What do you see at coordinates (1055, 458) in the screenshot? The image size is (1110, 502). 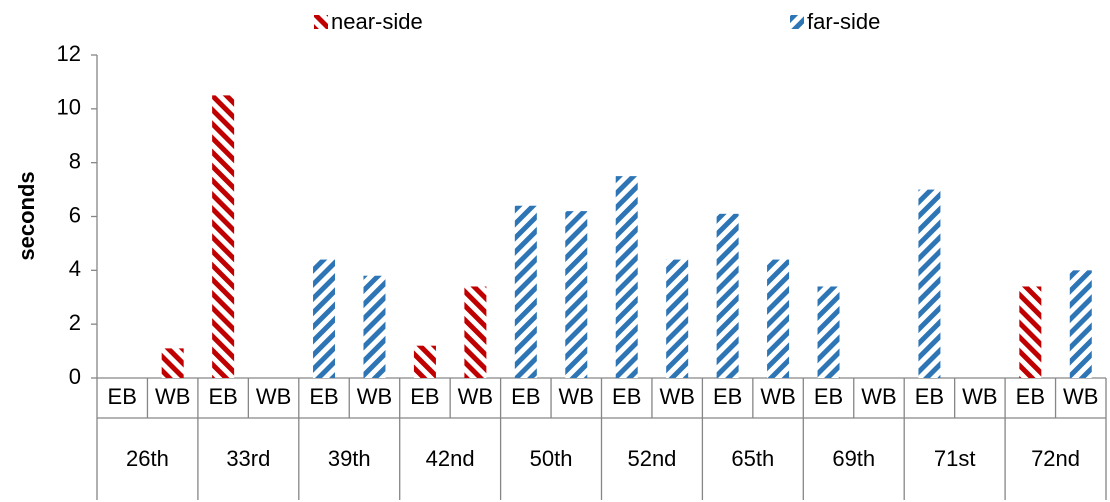 I see `group-label: 72nd` at bounding box center [1055, 458].